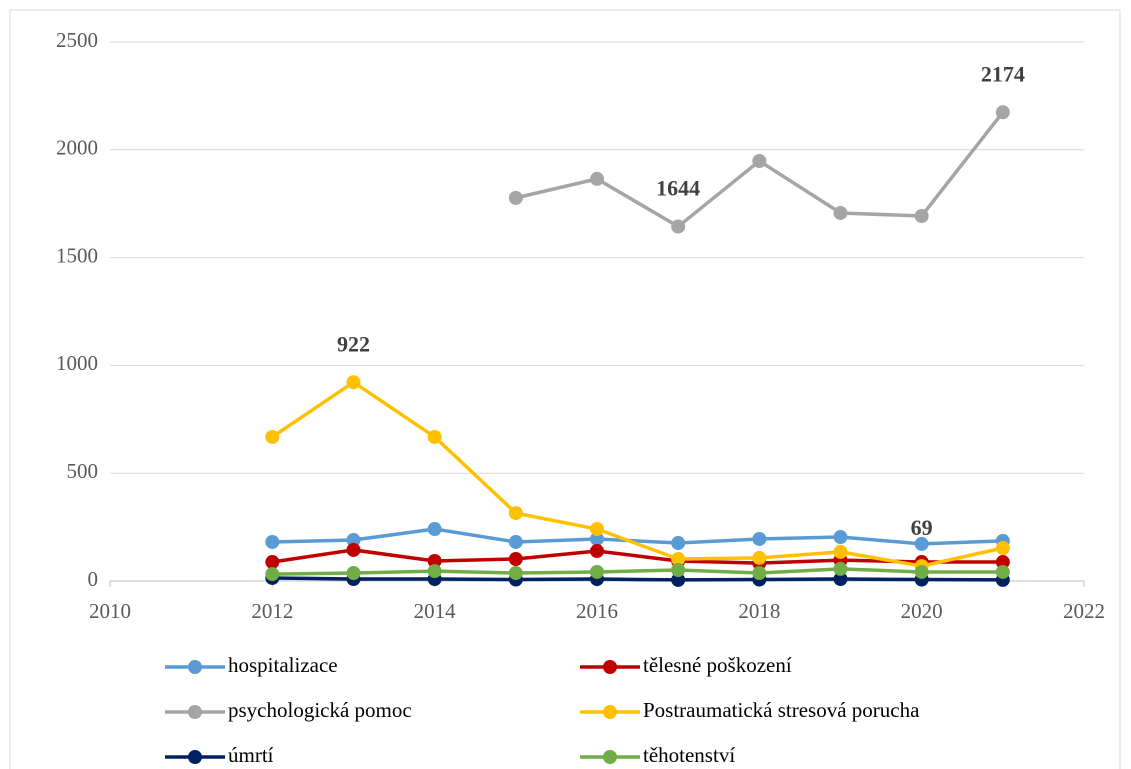  I want to click on x-tick-label: 2018, so click(759, 611).